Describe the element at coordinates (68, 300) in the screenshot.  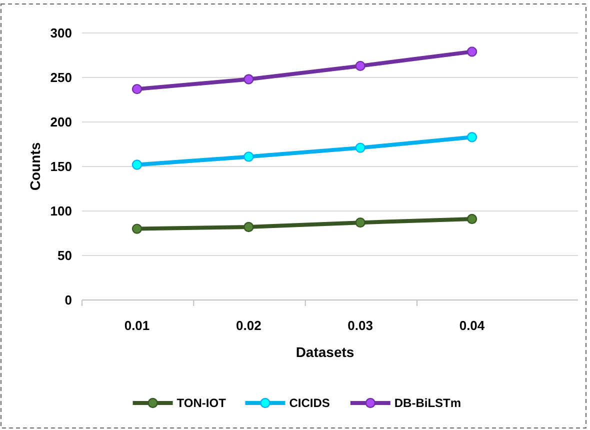
I see `y-tick-label: 0` at that location.